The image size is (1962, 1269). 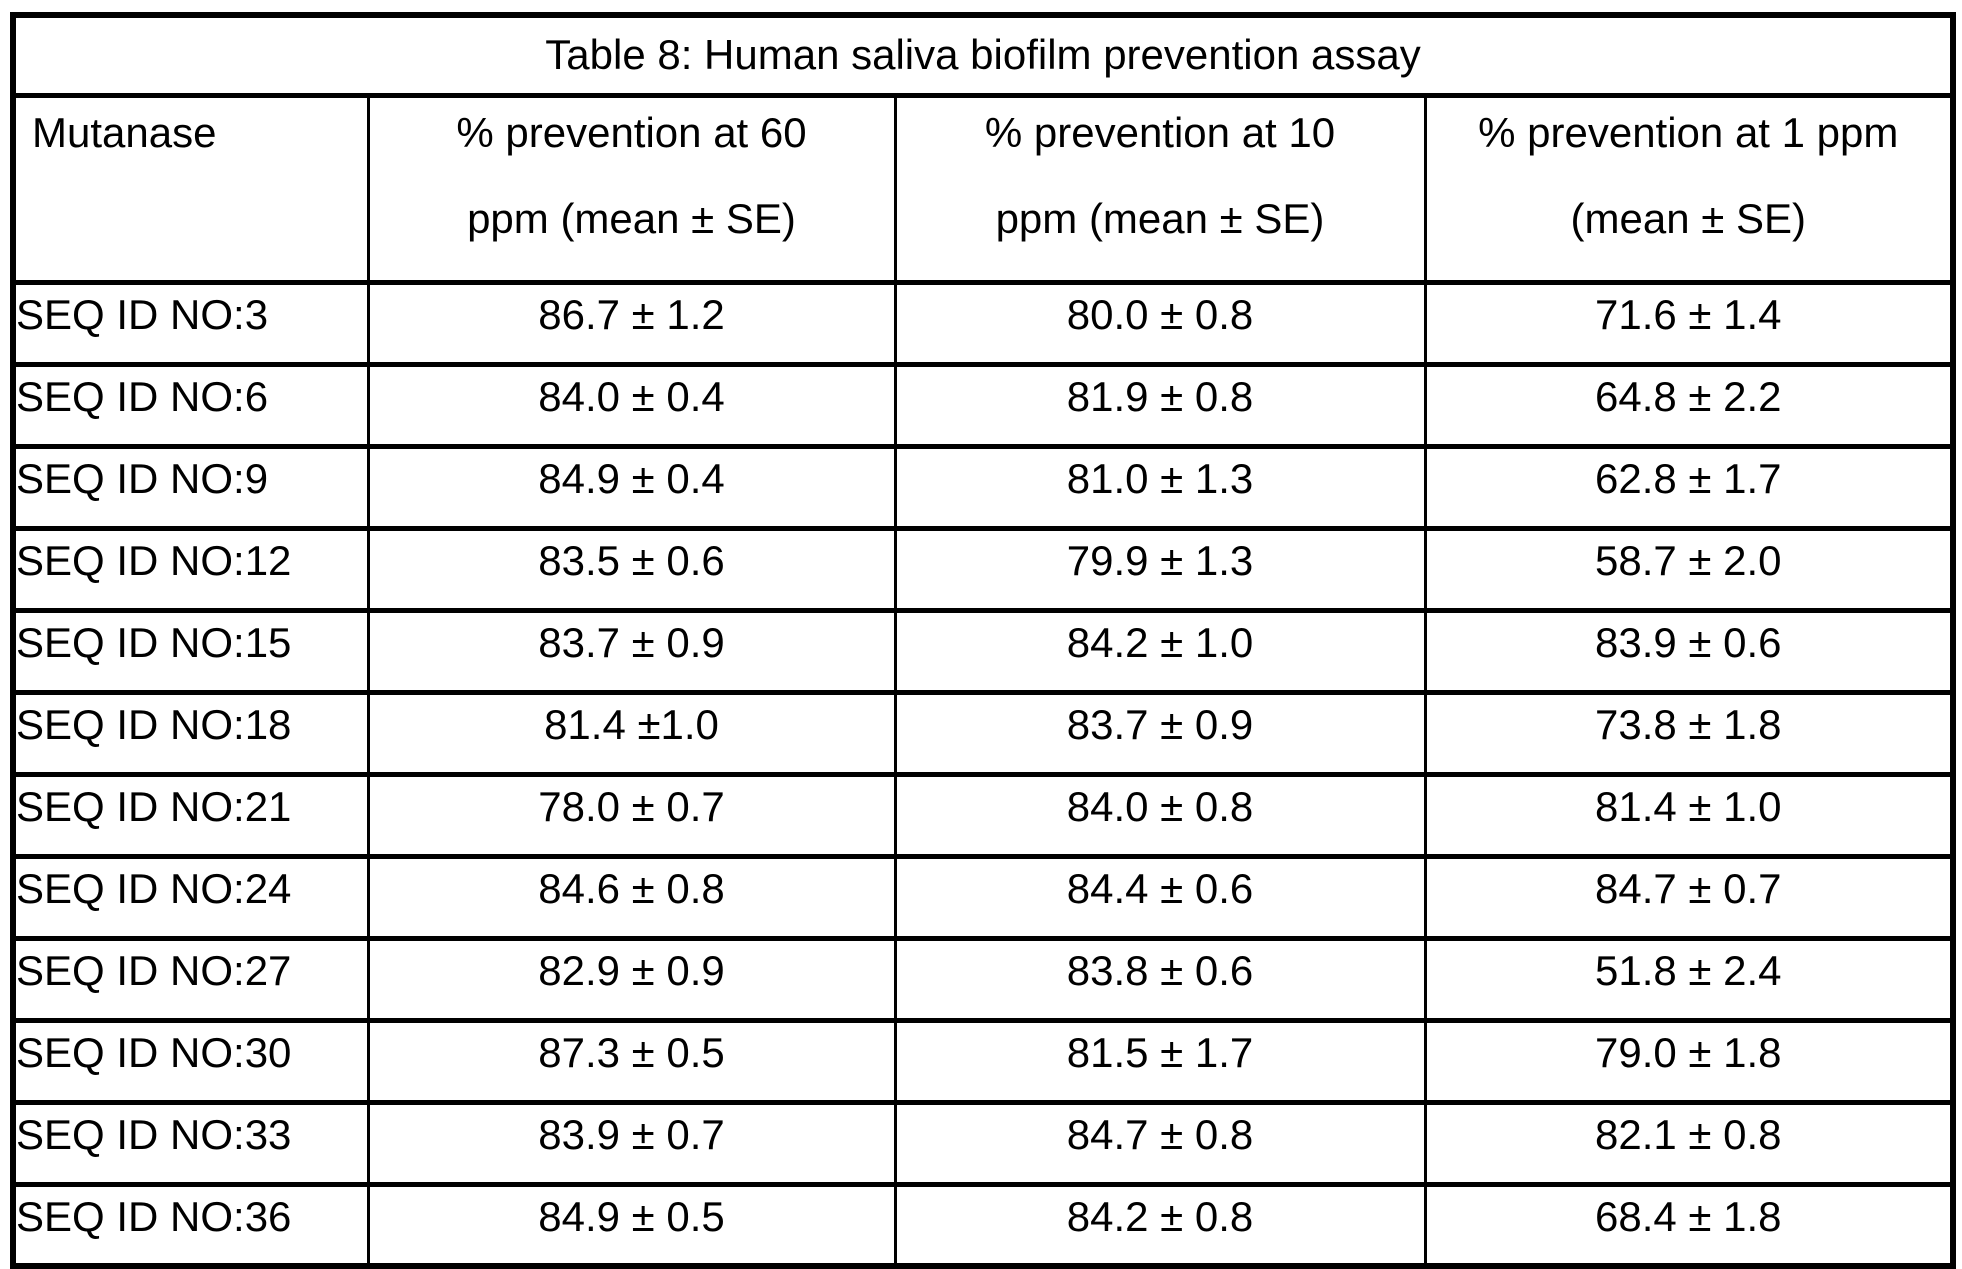 I want to click on column-header-prevention-10ppm: % prevention at 10 ppm (mean ± SE), so click(x=1160, y=188).